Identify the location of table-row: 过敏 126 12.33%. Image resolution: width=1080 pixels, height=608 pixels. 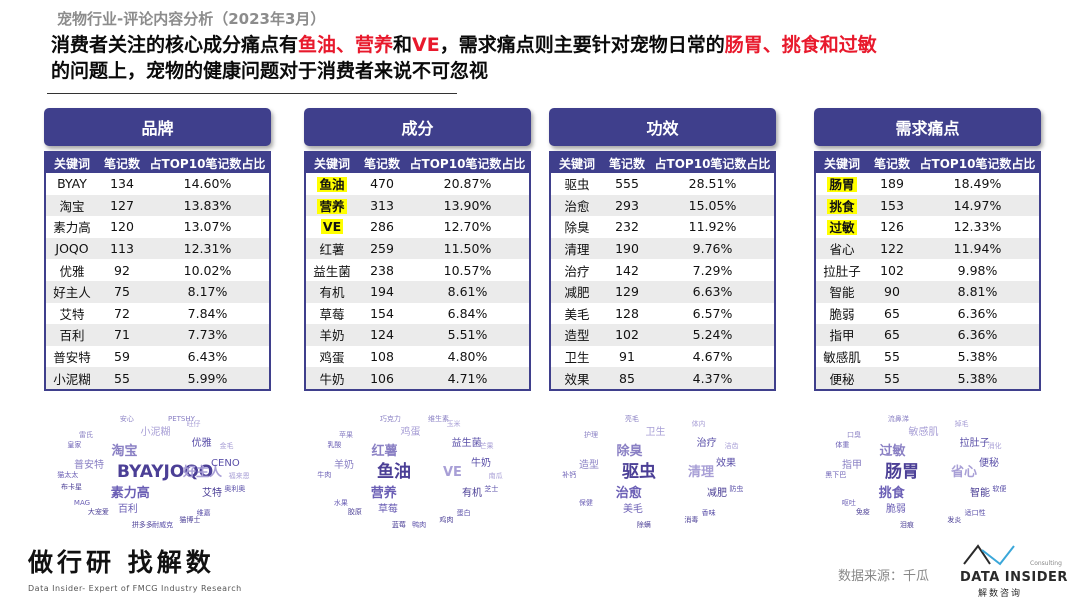
(927, 227).